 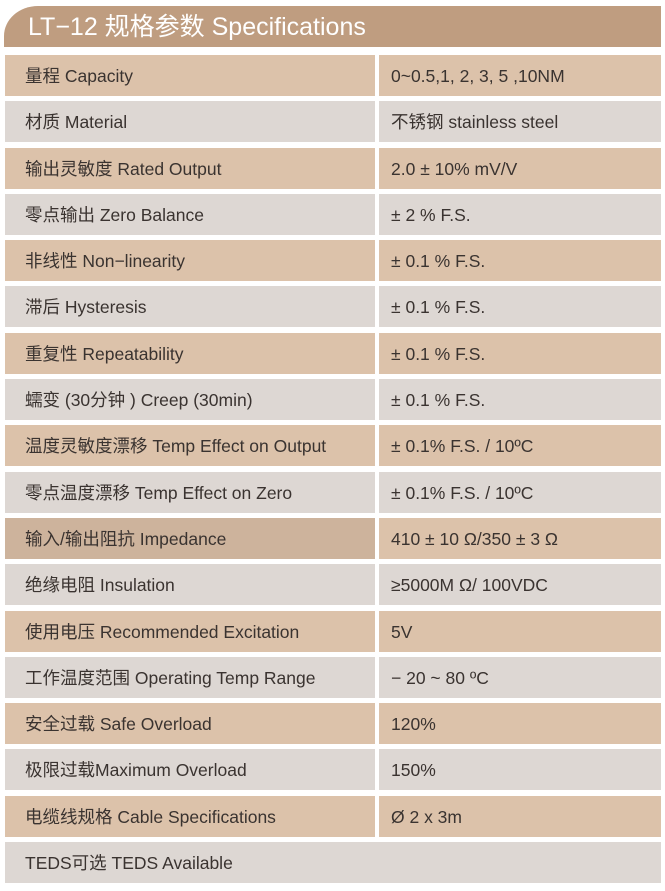 What do you see at coordinates (190, 261) in the screenshot?
I see `spec-label: 非线性 Non−linearity` at bounding box center [190, 261].